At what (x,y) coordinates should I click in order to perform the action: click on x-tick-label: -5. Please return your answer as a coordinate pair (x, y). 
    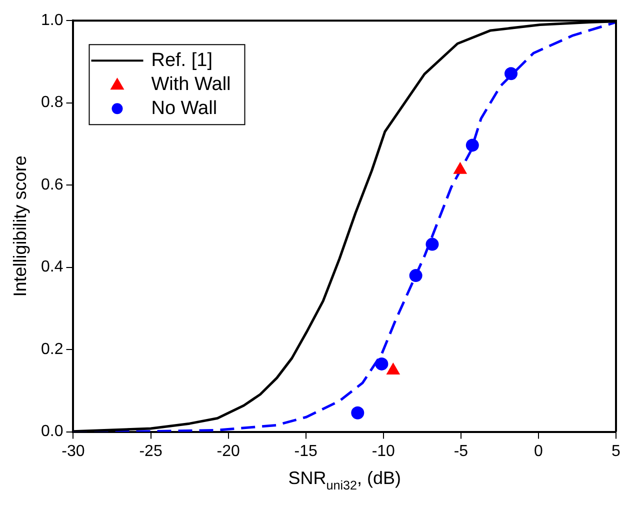
    Looking at the image, I should click on (461, 451).